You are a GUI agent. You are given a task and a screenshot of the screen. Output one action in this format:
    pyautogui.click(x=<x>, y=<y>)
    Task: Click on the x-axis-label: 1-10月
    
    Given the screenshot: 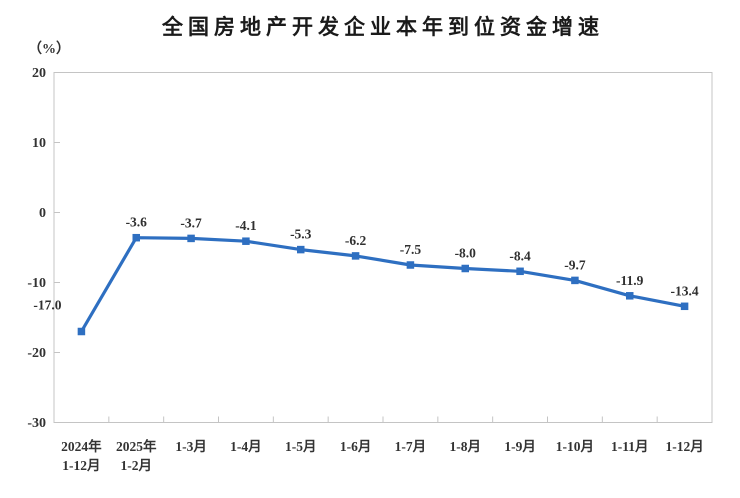 What is the action you would take?
    pyautogui.click(x=575, y=446)
    